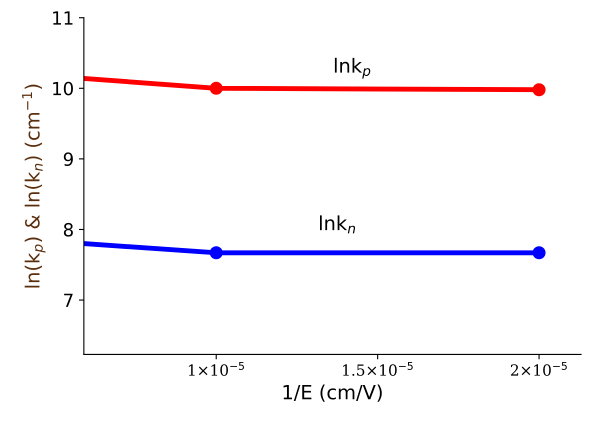 This screenshot has width=599, height=443. Describe the element at coordinates (378, 369) in the screenshot. I see `x-tick-label: 1.5×10$^{−5}$` at that location.